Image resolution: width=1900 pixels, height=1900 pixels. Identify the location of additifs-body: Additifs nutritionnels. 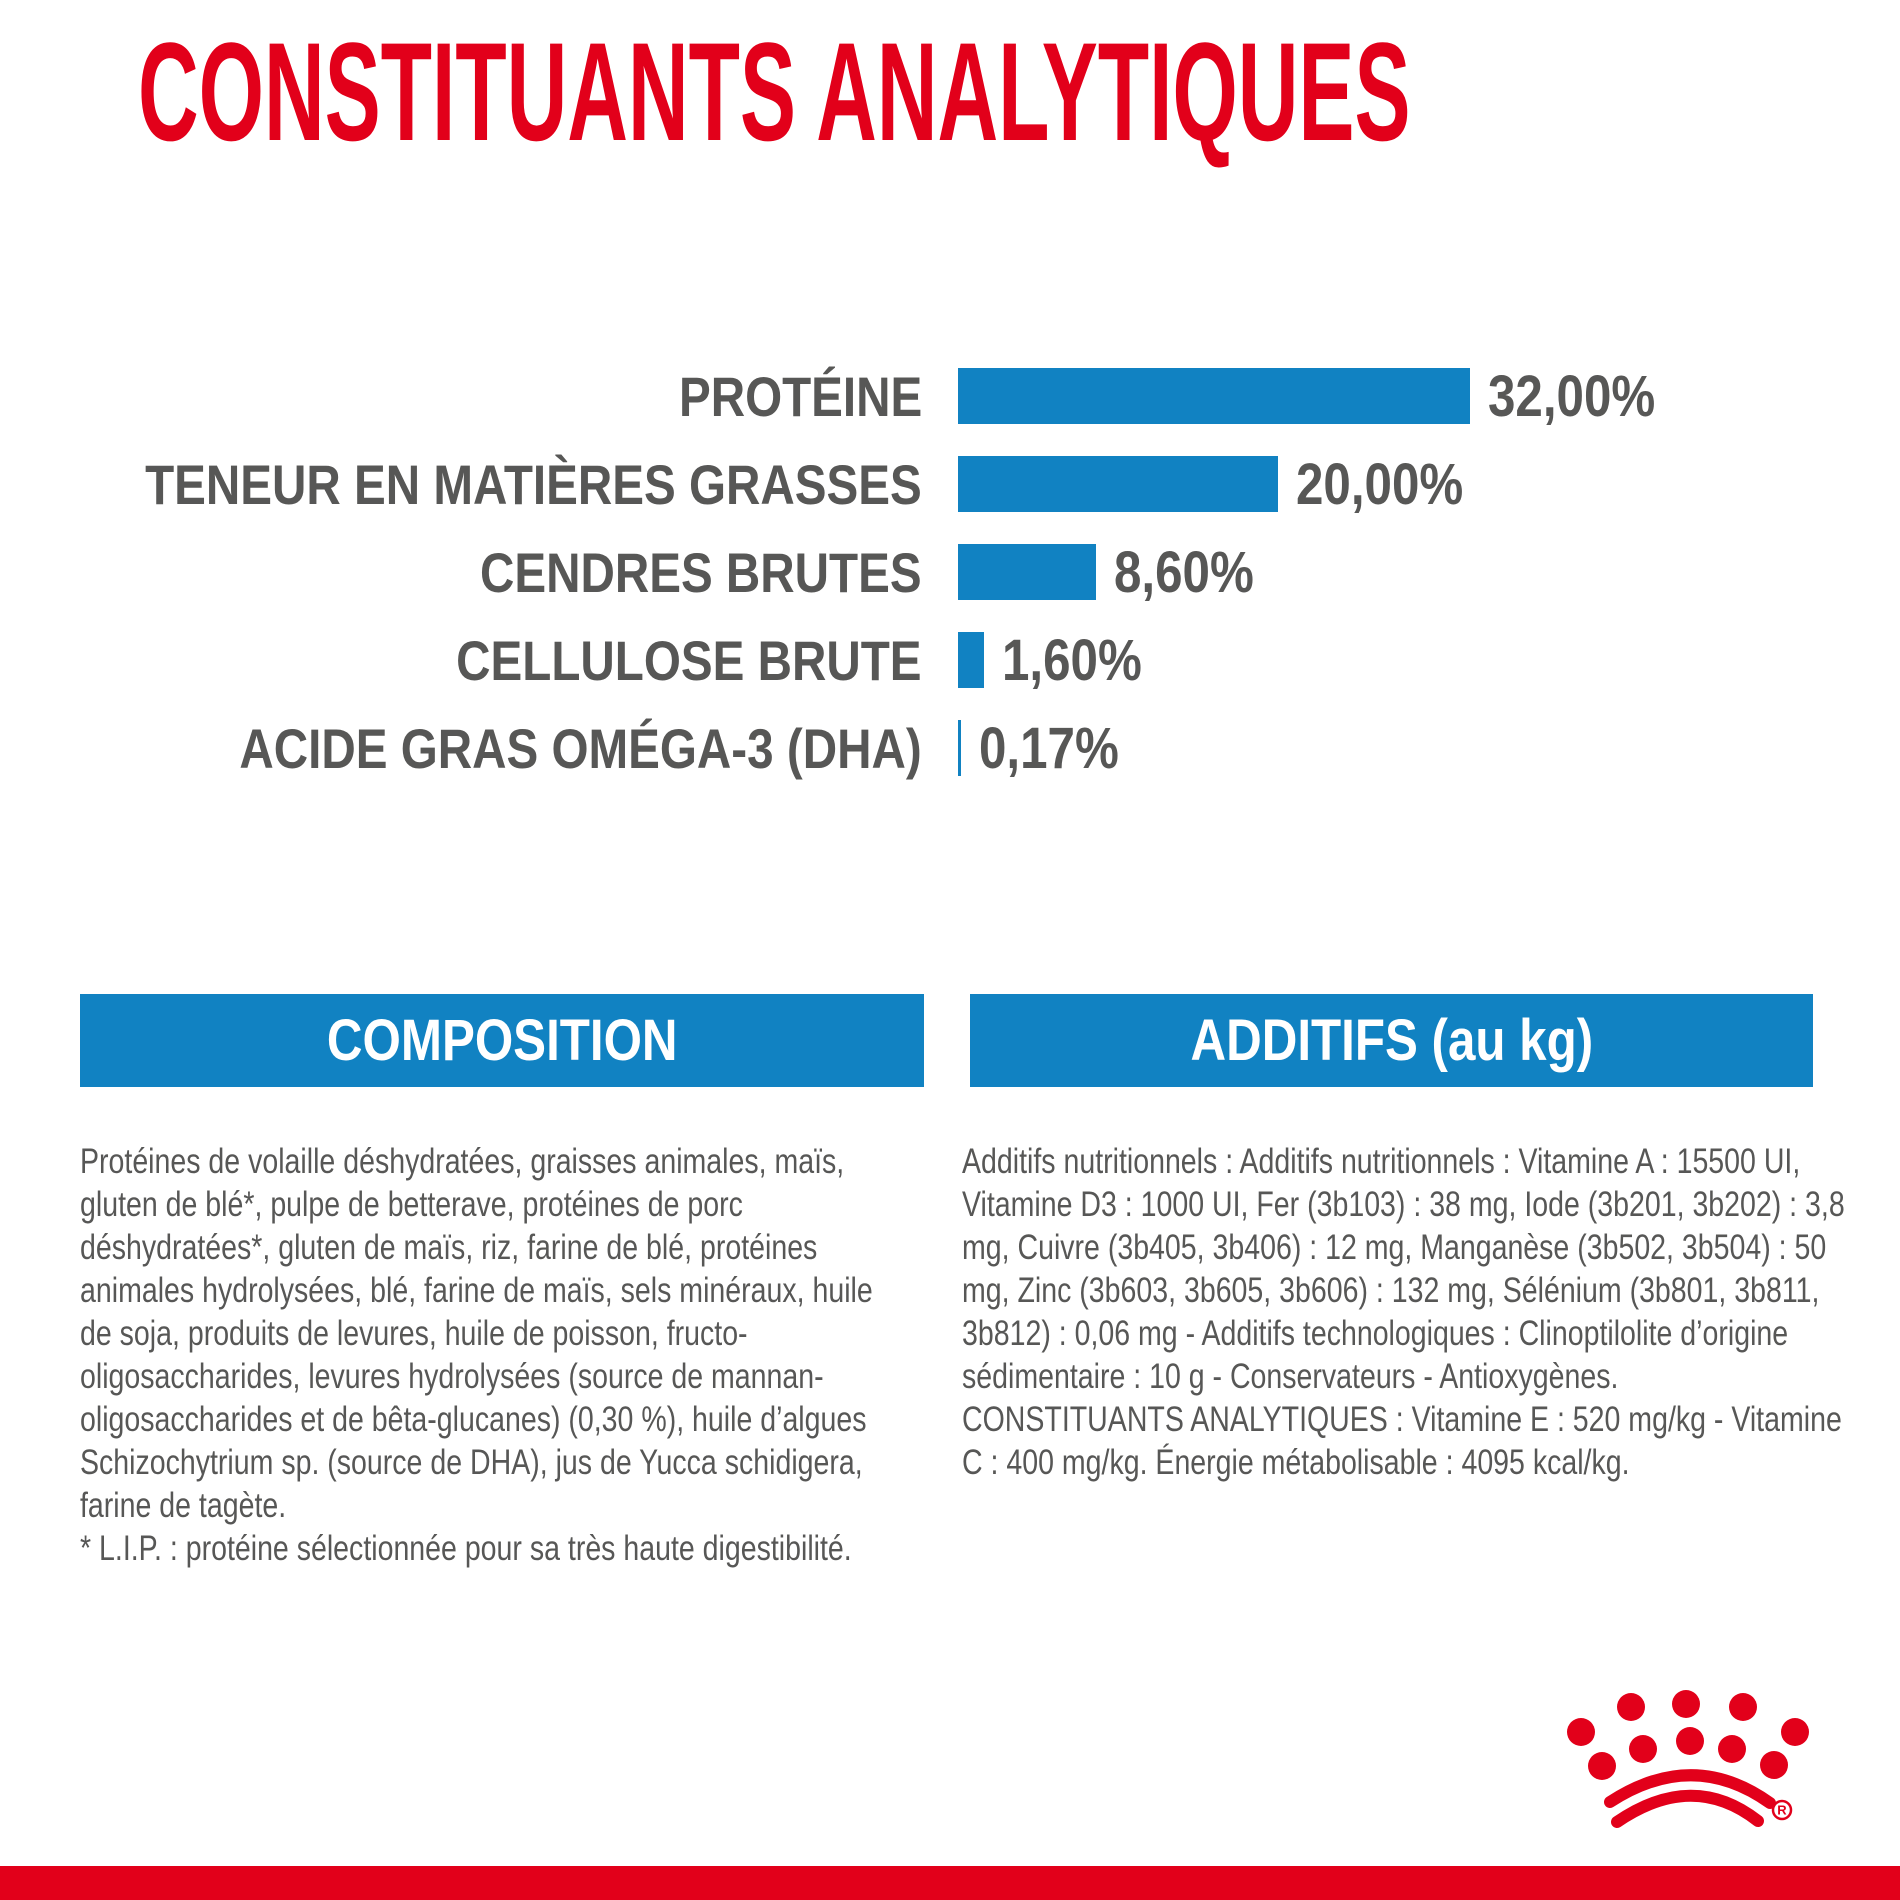
(1403, 1269).